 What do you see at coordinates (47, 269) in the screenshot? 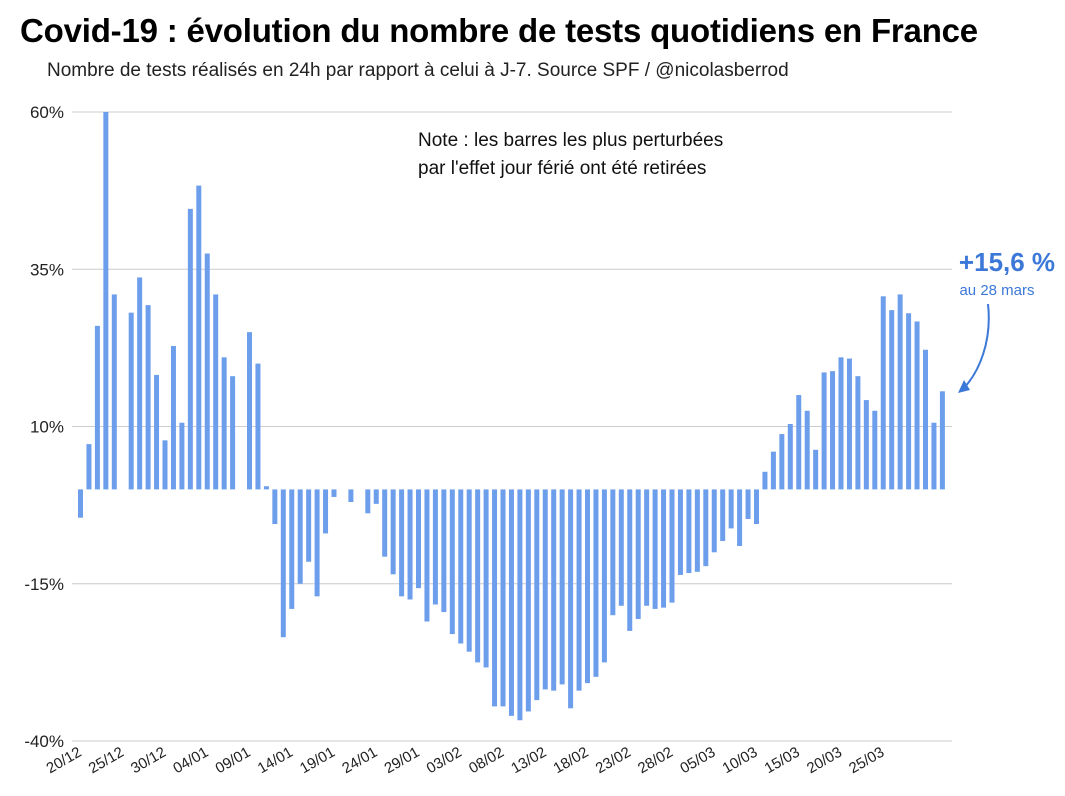
I see `y-tick-label: 35%` at bounding box center [47, 269].